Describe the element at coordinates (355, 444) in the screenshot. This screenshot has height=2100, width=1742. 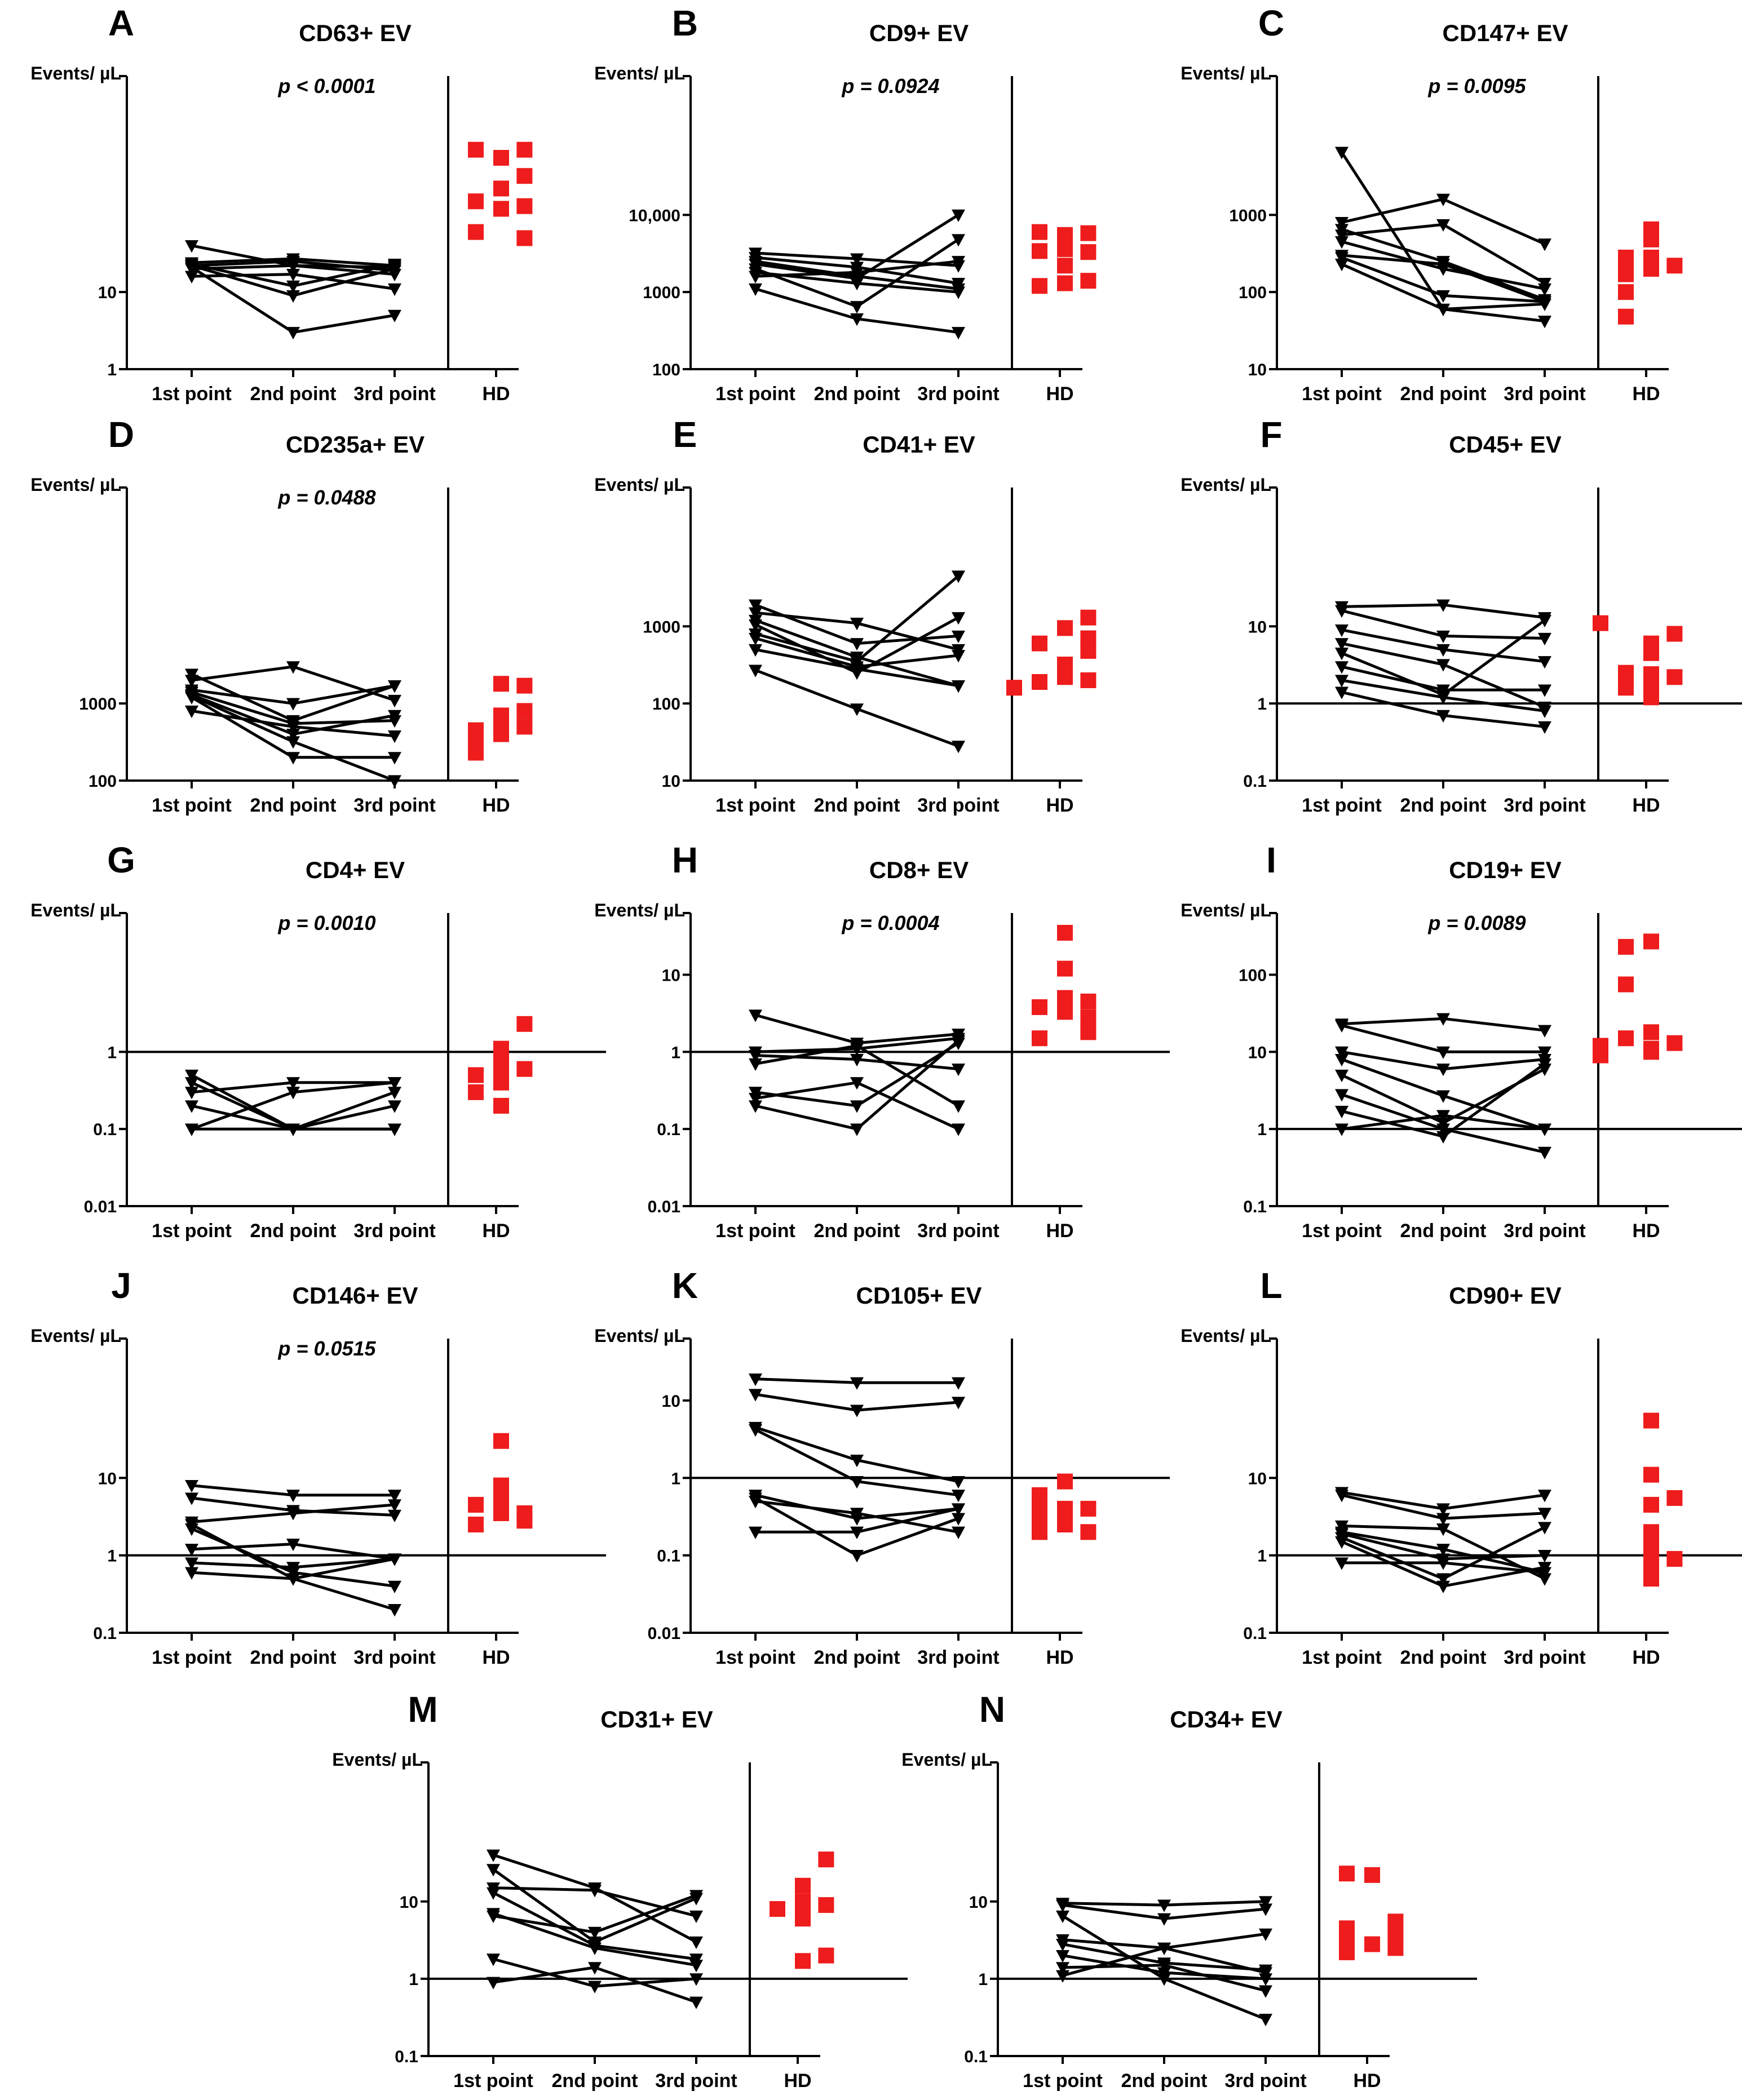
I see `chart-title: CD235a+ EV` at that location.